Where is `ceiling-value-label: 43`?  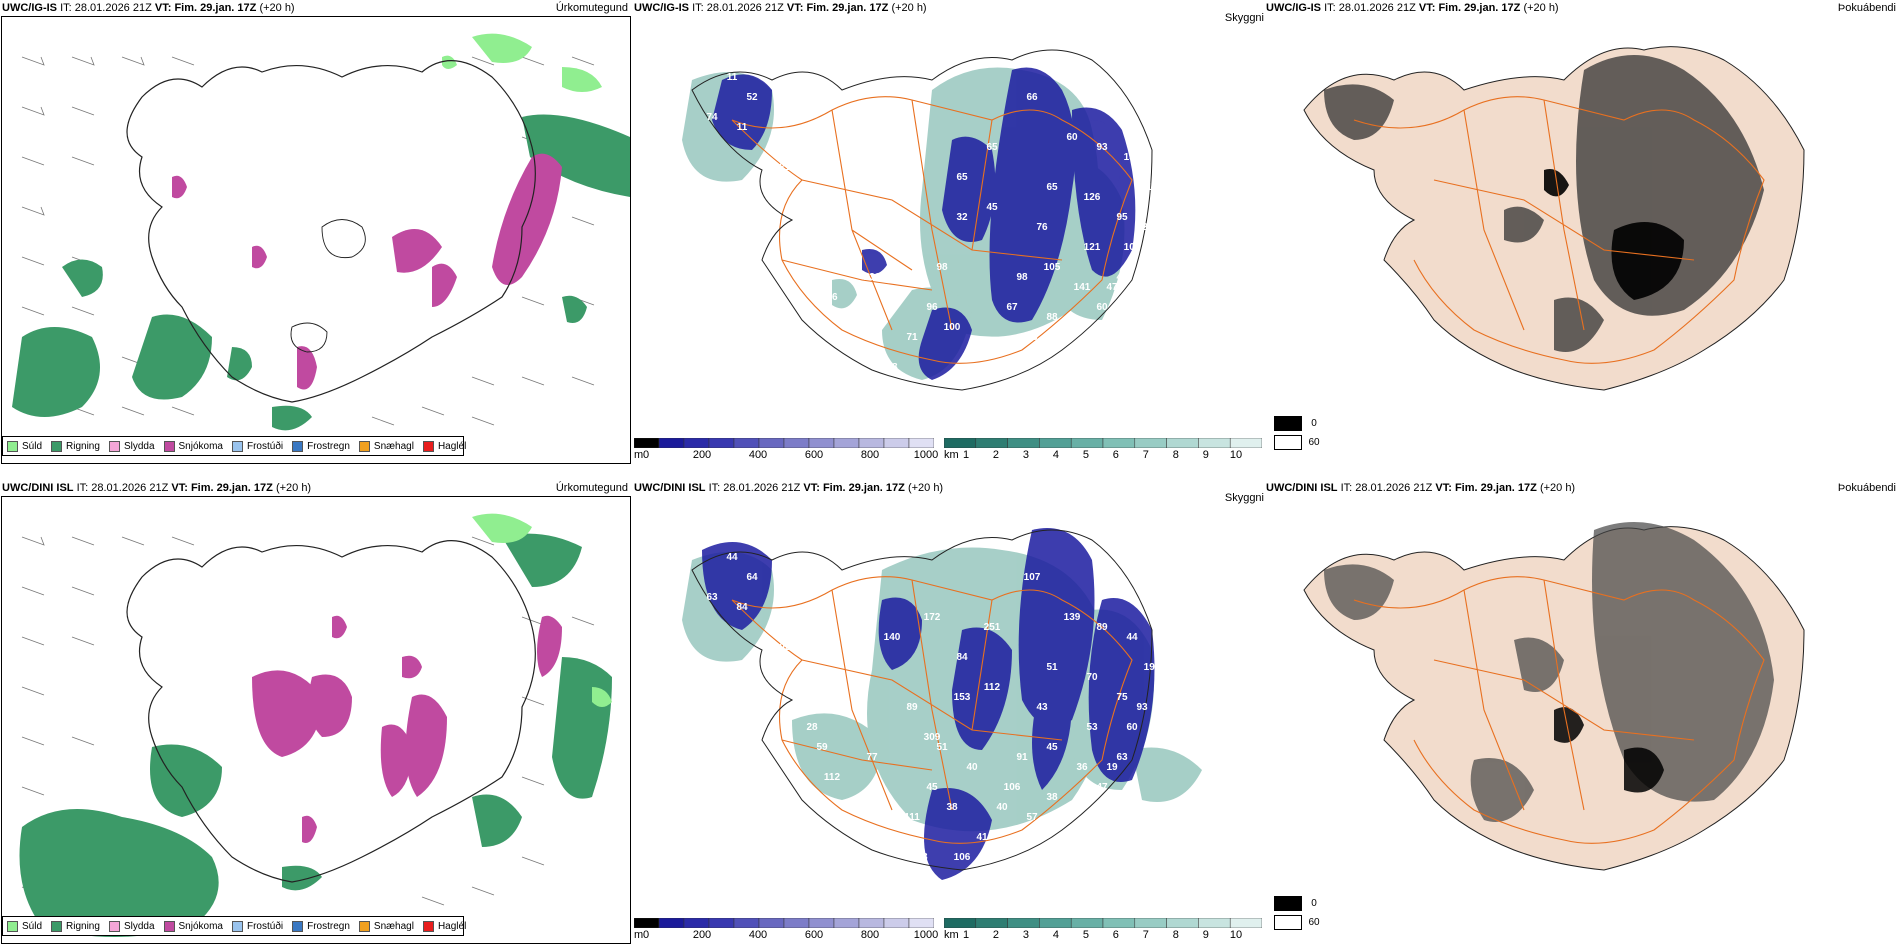
ceiling-value-label: 43 is located at coordinates (1042, 707).